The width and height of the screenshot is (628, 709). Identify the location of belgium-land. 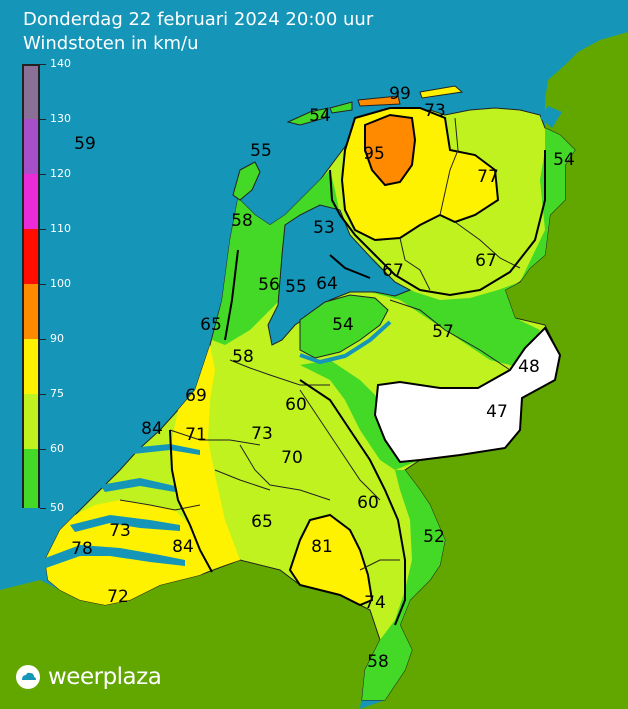
(190, 634).